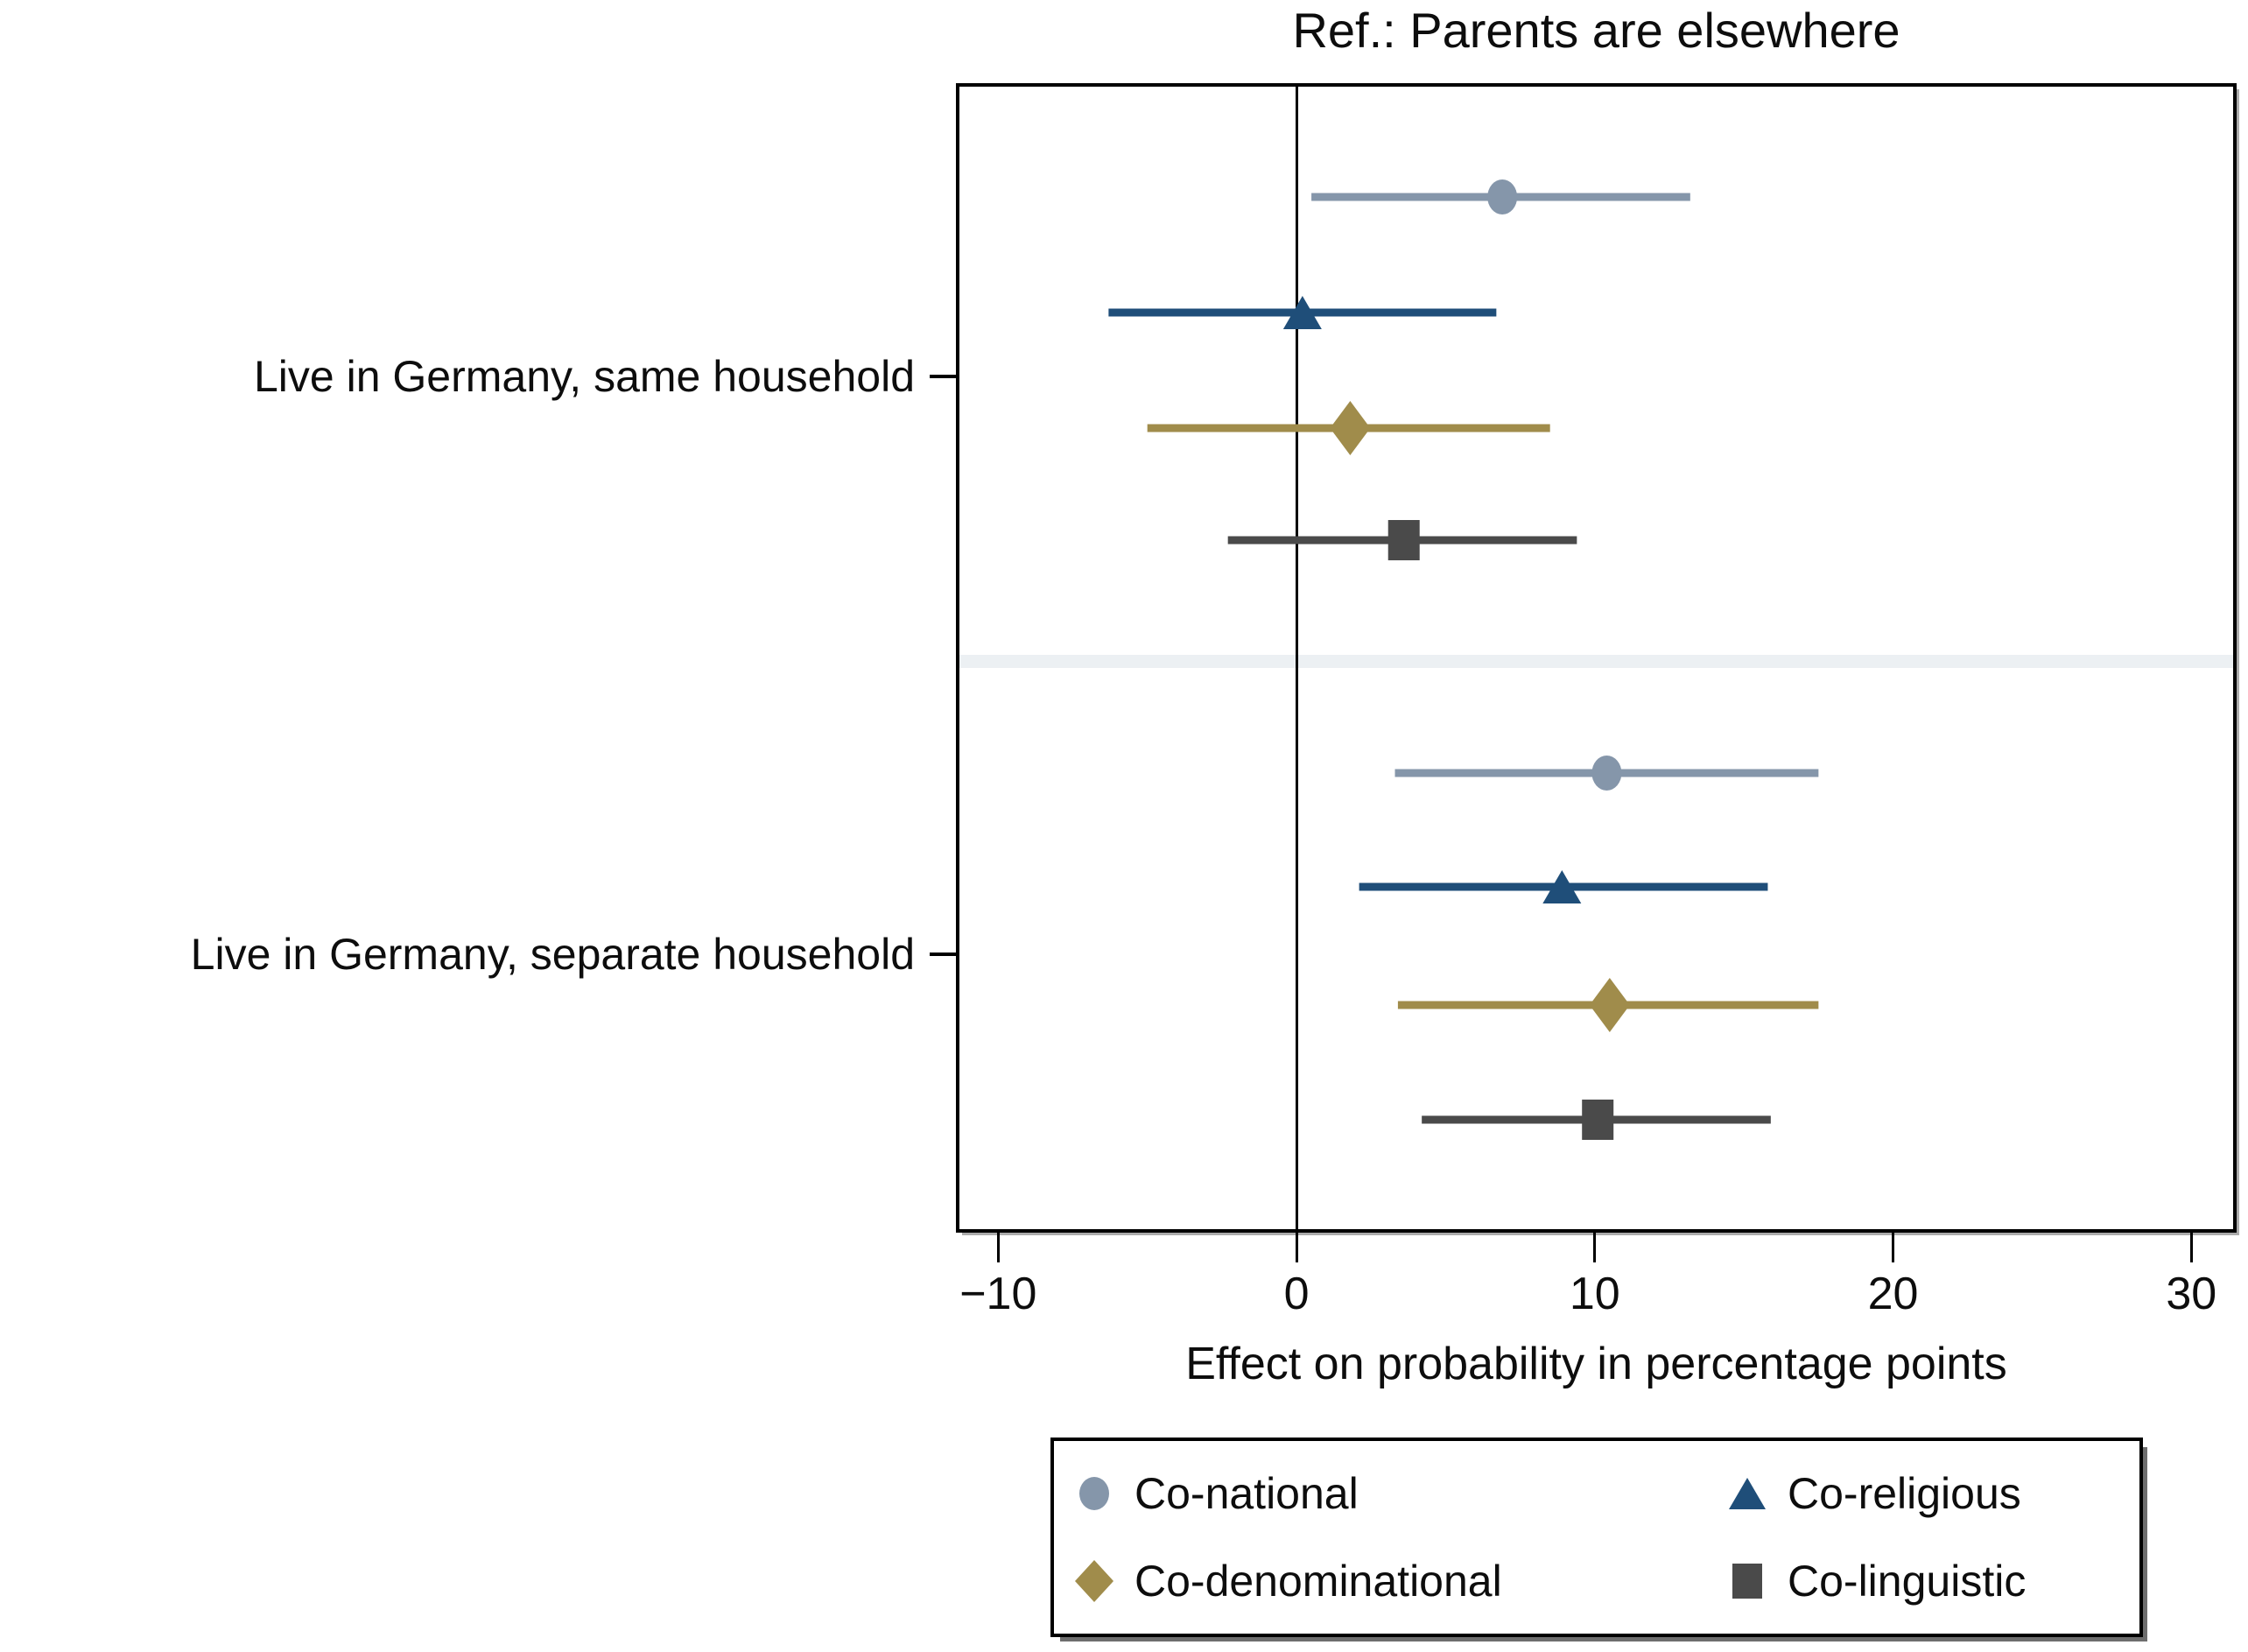  What do you see at coordinates (1596, 31) in the screenshot?
I see `chart-title: Ref.: Parents are elsewhere` at bounding box center [1596, 31].